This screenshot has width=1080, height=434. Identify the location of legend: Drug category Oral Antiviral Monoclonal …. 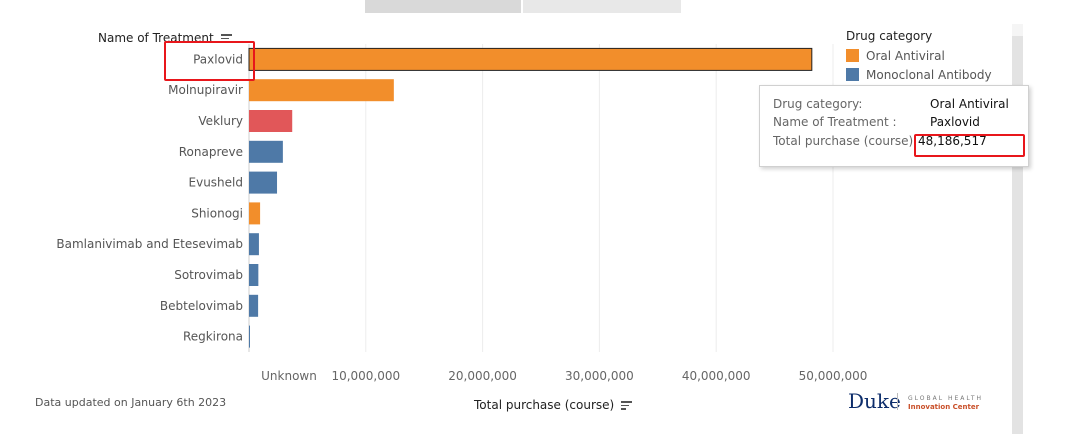
(919, 56).